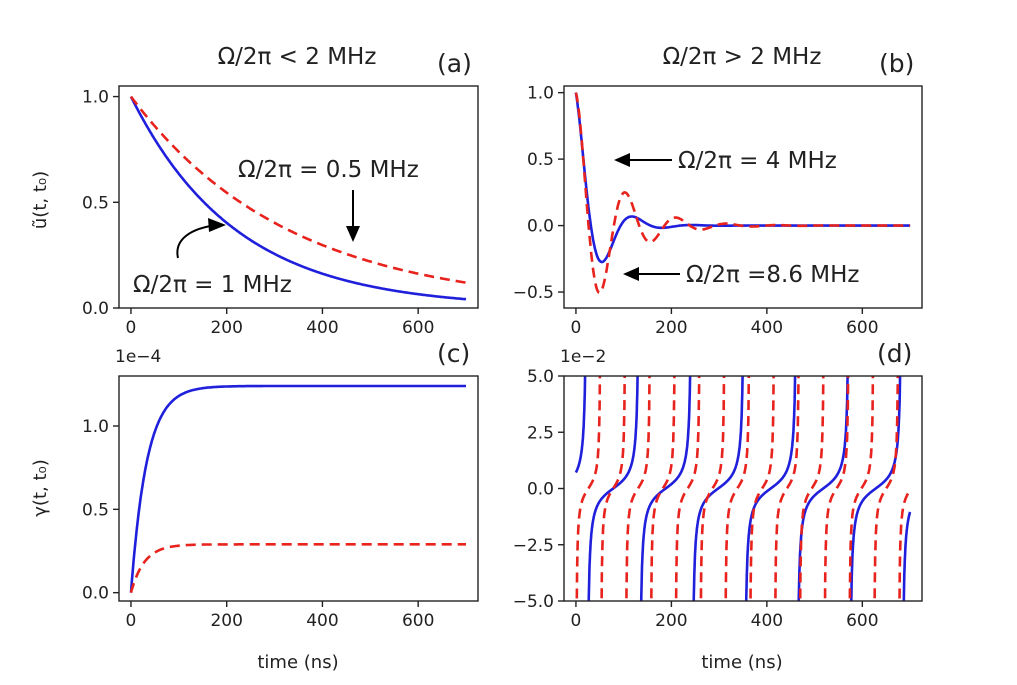 The height and width of the screenshot is (685, 1017). I want to click on panel-d-letter: (d), so click(894, 353).